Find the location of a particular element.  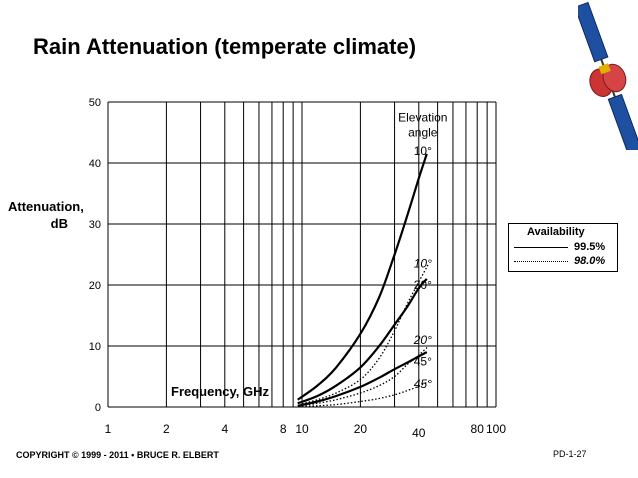

legend: Availability 99.5% 98.0% is located at coordinates (563, 247).